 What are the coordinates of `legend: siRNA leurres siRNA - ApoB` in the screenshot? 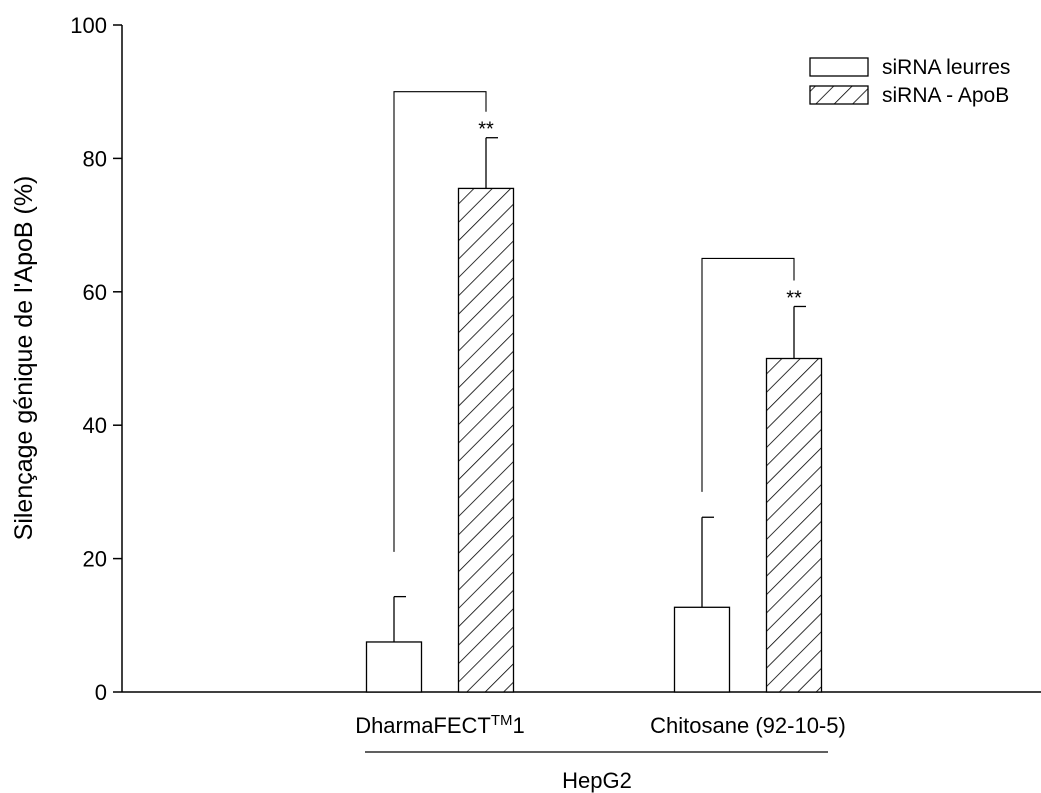 It's located at (909, 81).